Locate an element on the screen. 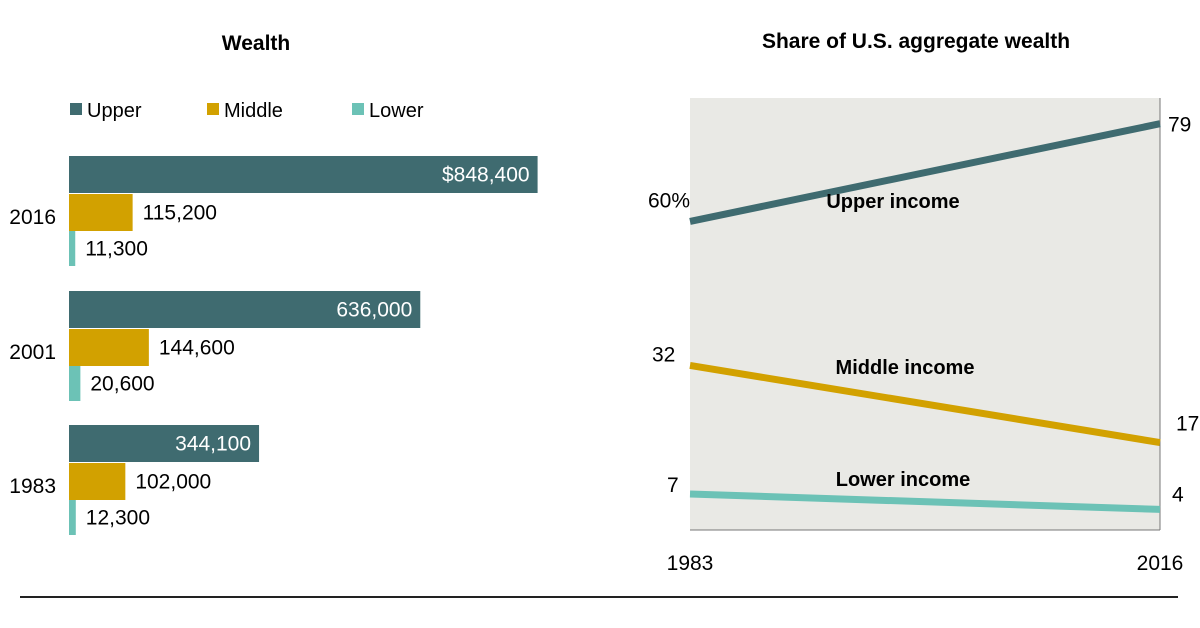  data-label-middle-2016: 115,200 is located at coordinates (180, 213).